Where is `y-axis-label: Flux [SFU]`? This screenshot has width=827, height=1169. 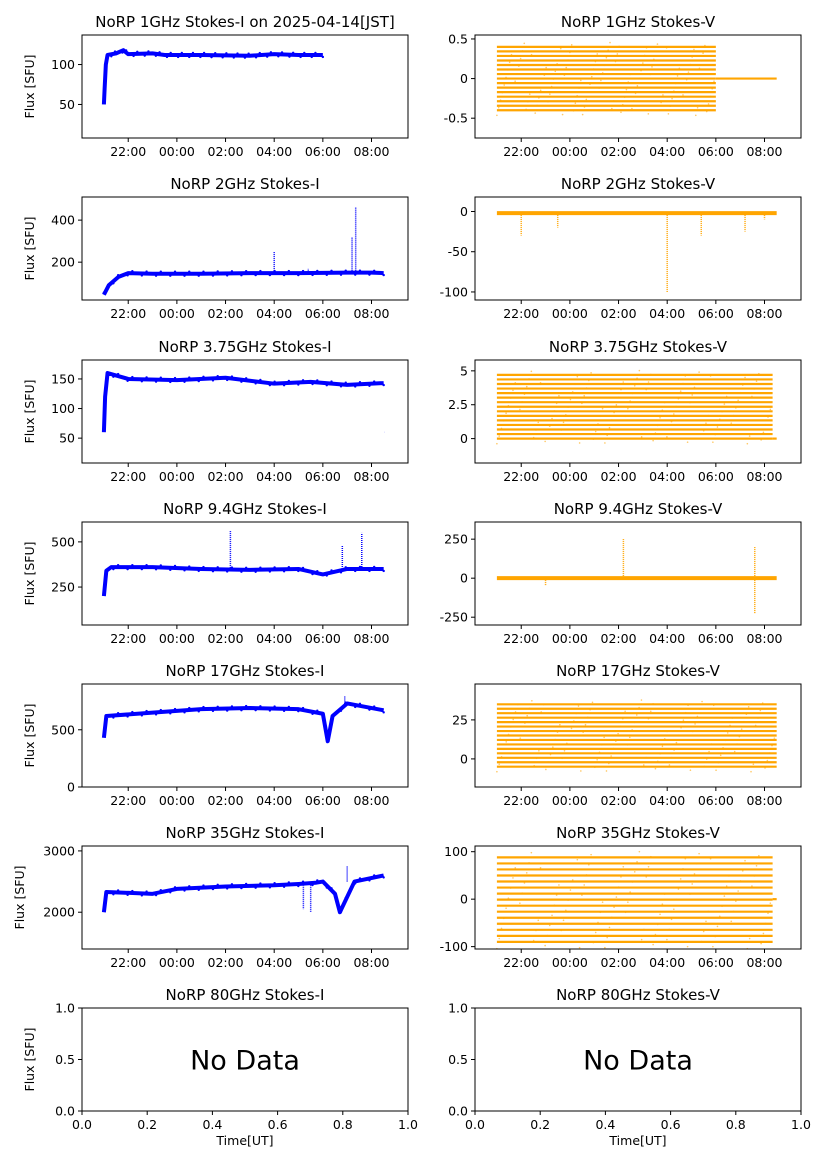 y-axis-label: Flux [SFU] is located at coordinates (19, 898).